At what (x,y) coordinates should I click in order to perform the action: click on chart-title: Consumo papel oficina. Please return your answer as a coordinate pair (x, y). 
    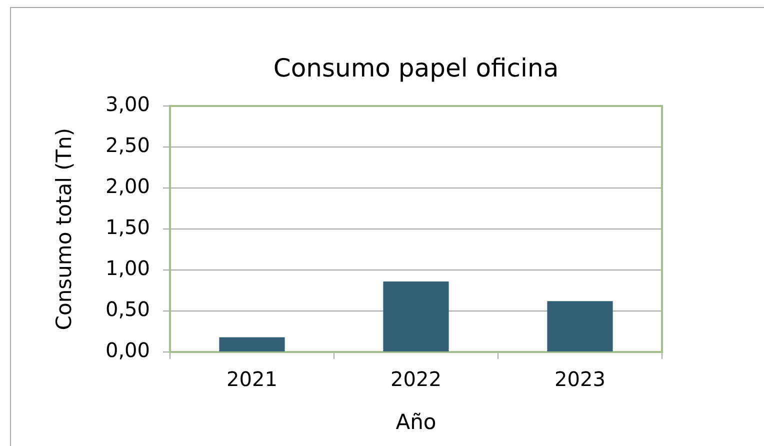
    Looking at the image, I should click on (416, 68).